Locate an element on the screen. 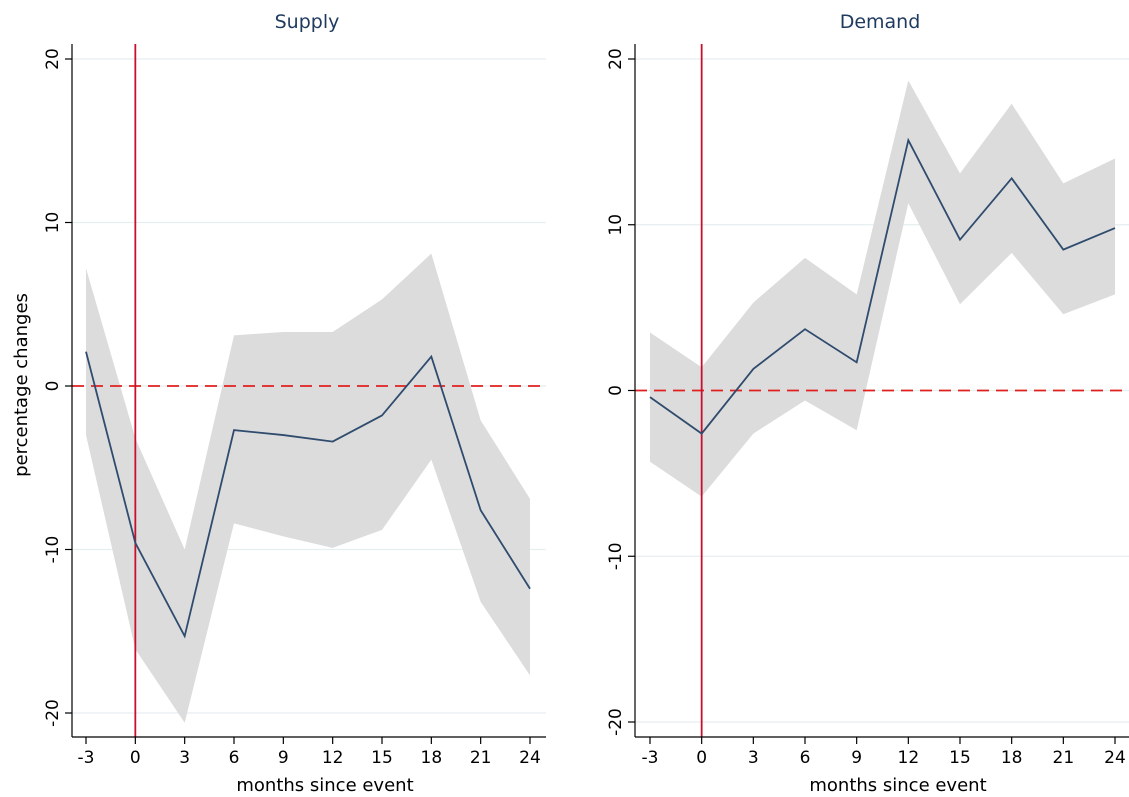  panel-title: Supply is located at coordinates (307, 22).